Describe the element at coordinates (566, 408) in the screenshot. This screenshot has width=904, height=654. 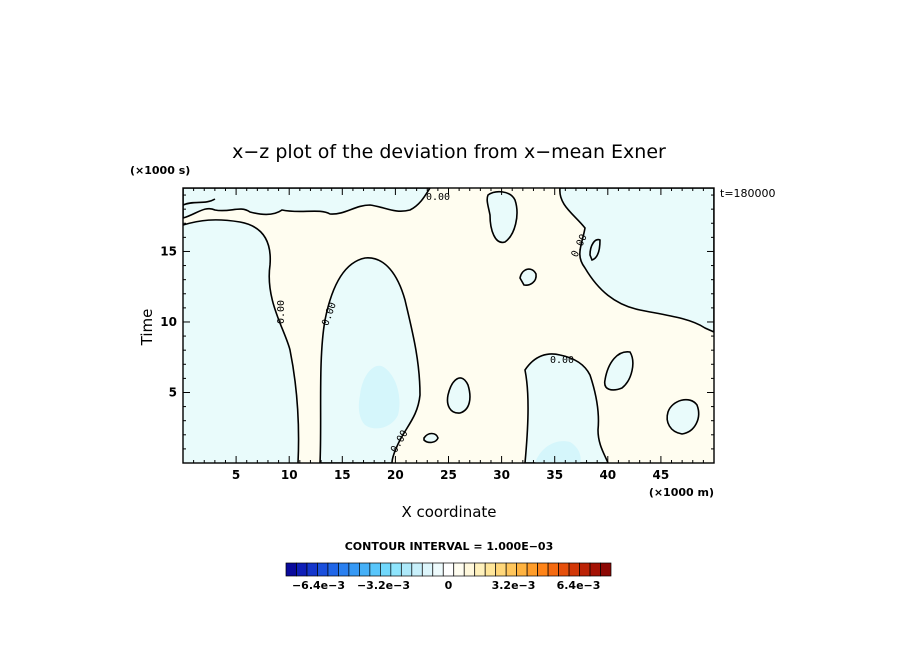
I see `negative-region-lower-right` at that location.